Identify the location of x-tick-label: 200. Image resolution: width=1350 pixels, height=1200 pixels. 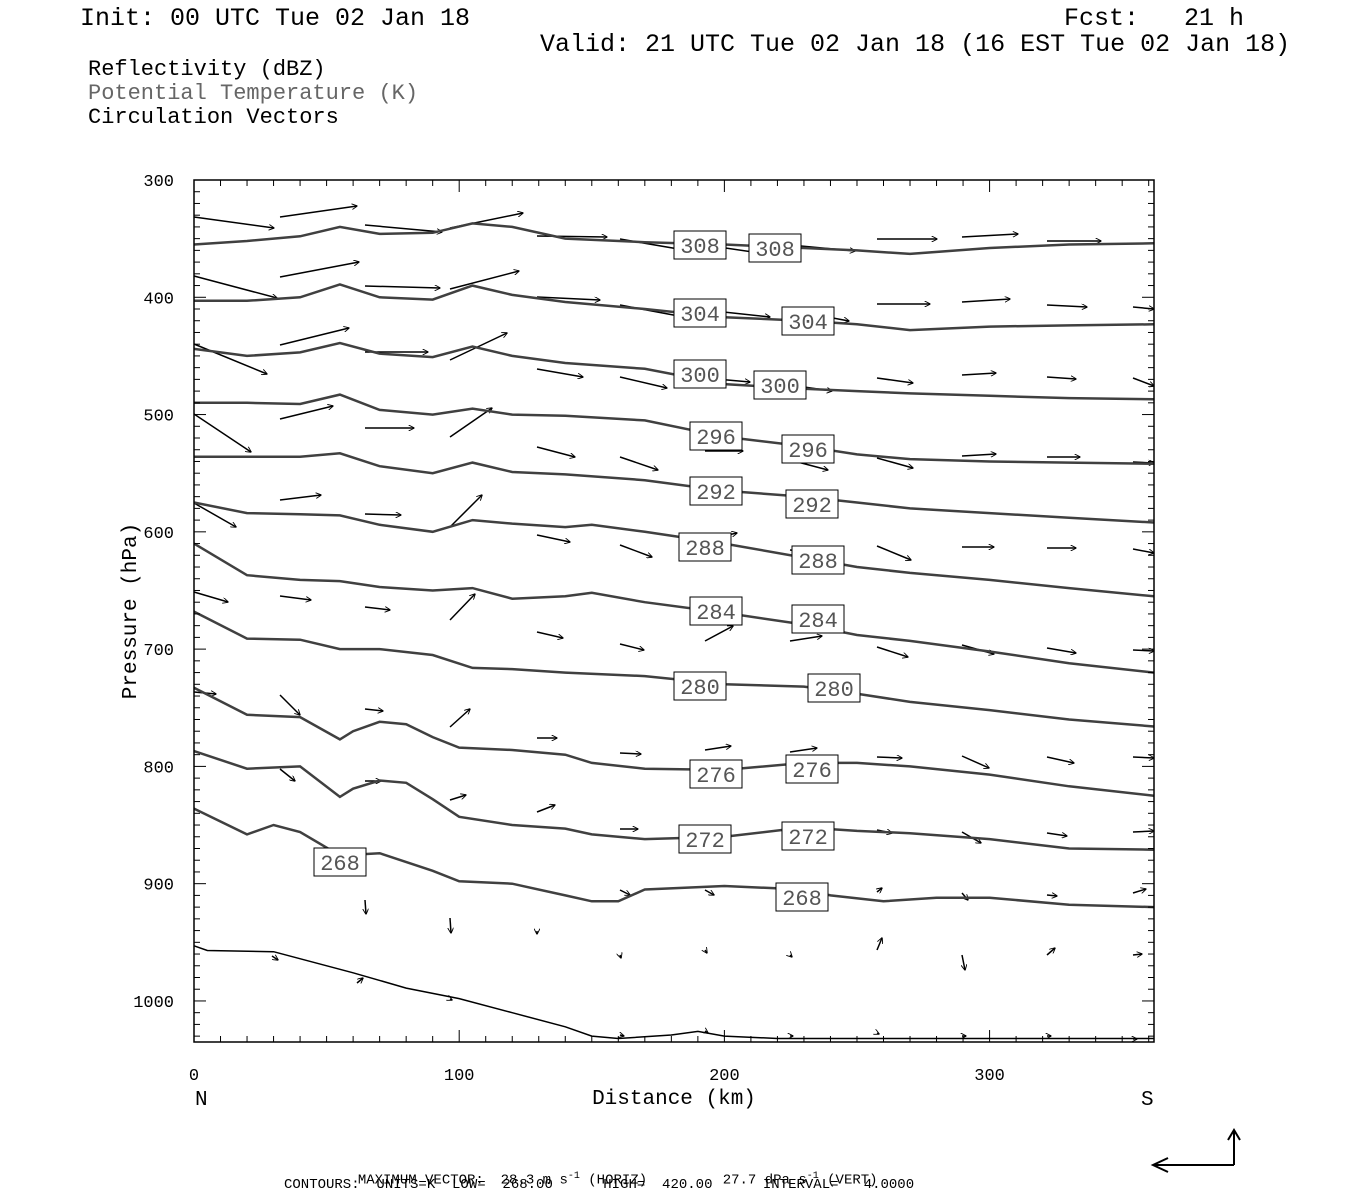
(724, 1076).